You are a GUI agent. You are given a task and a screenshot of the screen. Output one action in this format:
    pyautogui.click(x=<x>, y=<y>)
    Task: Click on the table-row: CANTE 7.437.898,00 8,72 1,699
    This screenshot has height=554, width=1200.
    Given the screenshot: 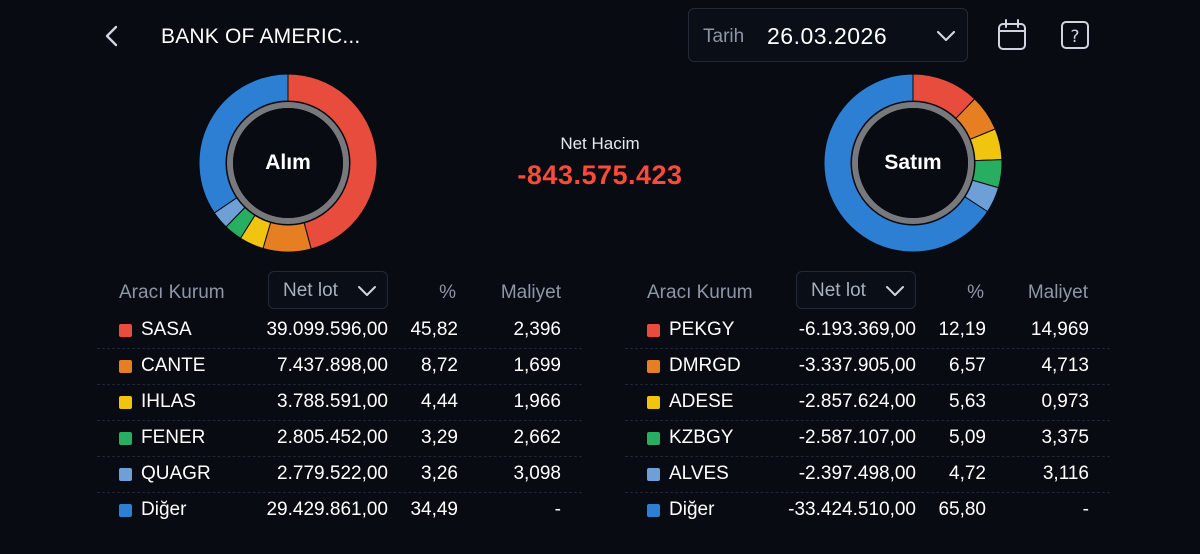 What is the action you would take?
    pyautogui.click(x=339, y=367)
    